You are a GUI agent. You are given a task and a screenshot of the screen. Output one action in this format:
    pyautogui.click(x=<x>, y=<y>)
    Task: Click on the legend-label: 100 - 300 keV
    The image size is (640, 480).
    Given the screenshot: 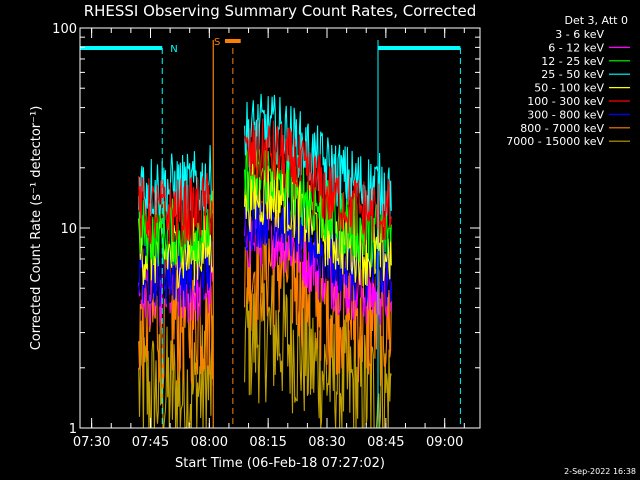 What is the action you would take?
    pyautogui.click(x=565, y=101)
    